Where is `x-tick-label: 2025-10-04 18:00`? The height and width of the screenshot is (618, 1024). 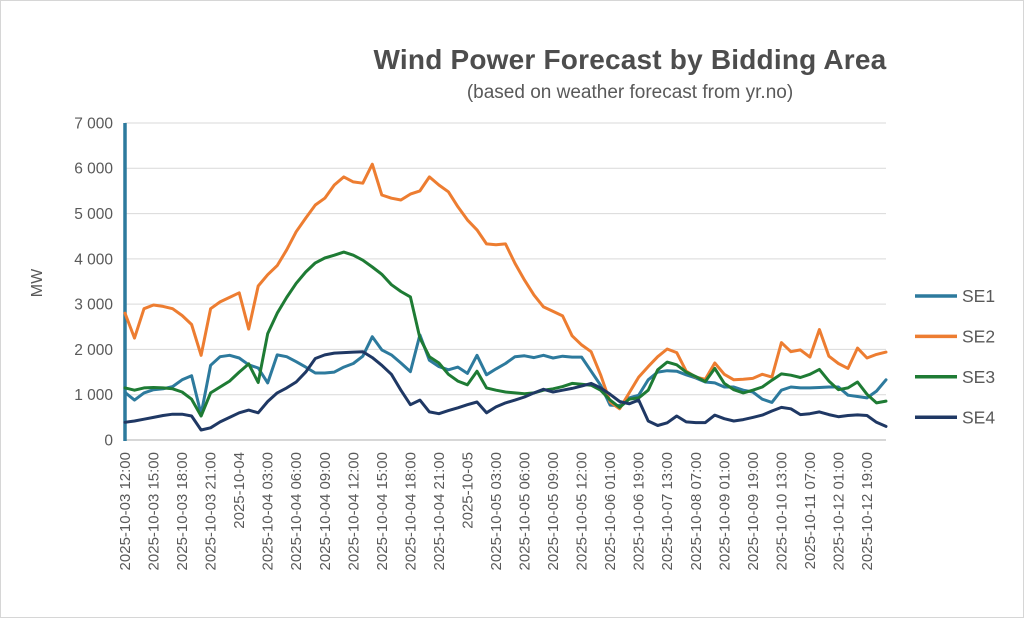
x-tick-label: 2025-10-04 18:00 is located at coordinates (410, 511).